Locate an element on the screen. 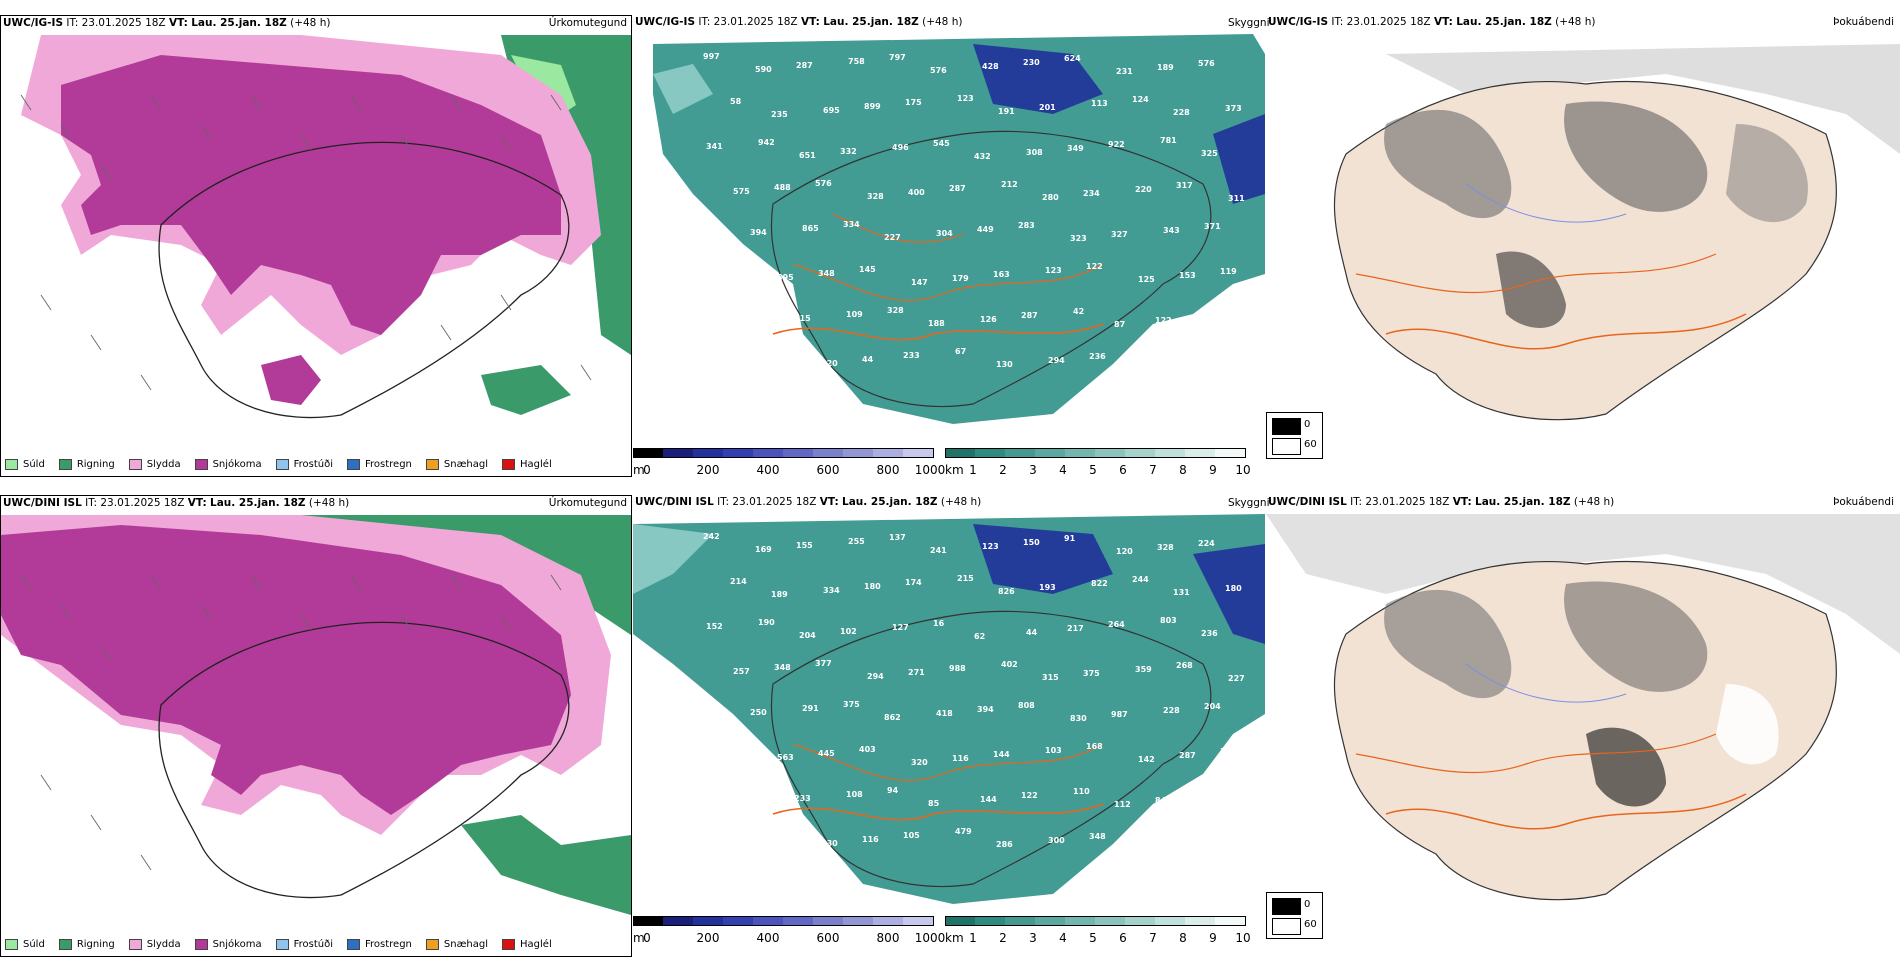  cloud-base-value: 241 is located at coordinates (938, 550).